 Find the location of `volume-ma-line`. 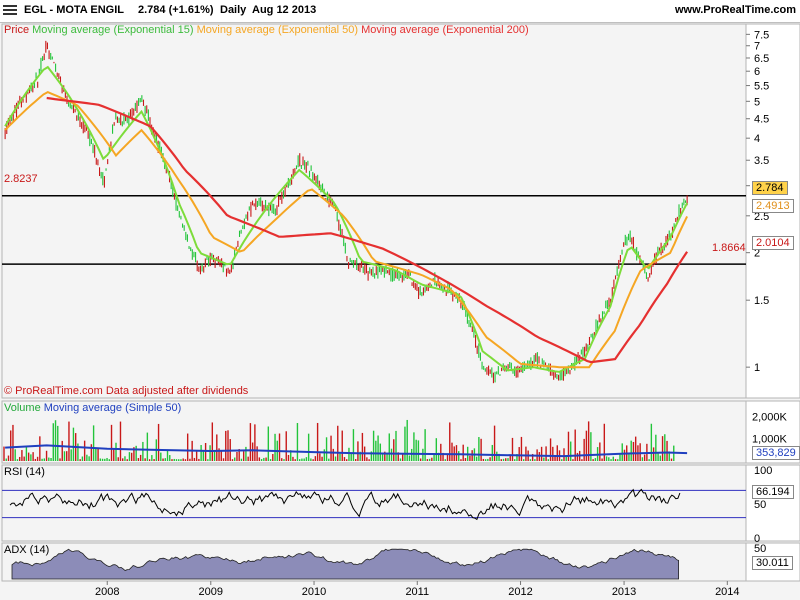

volume-ma-line is located at coordinates (346, 451).